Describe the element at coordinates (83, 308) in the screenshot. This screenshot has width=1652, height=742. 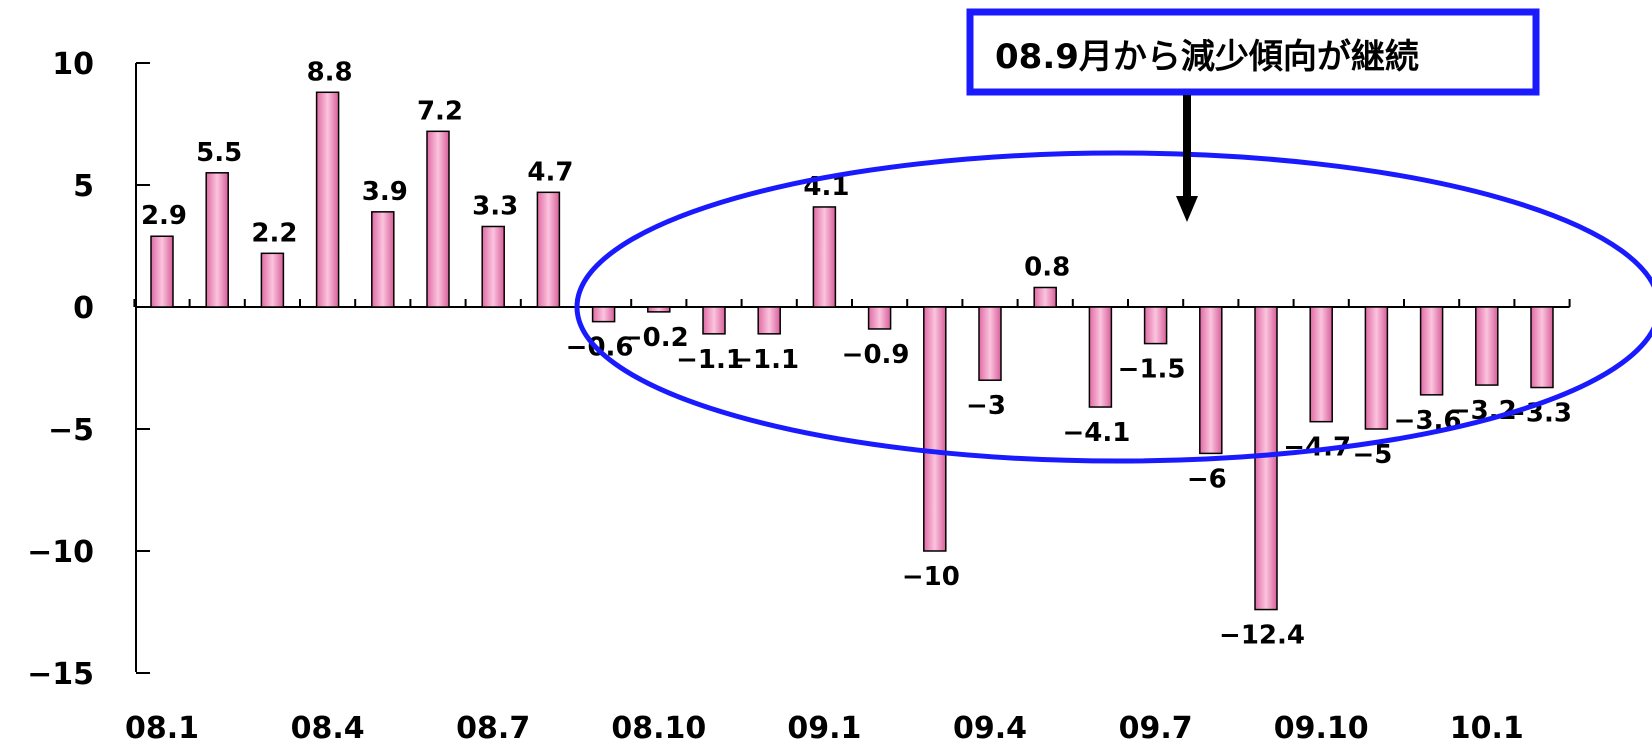
I see `y-tick-label: 0` at that location.